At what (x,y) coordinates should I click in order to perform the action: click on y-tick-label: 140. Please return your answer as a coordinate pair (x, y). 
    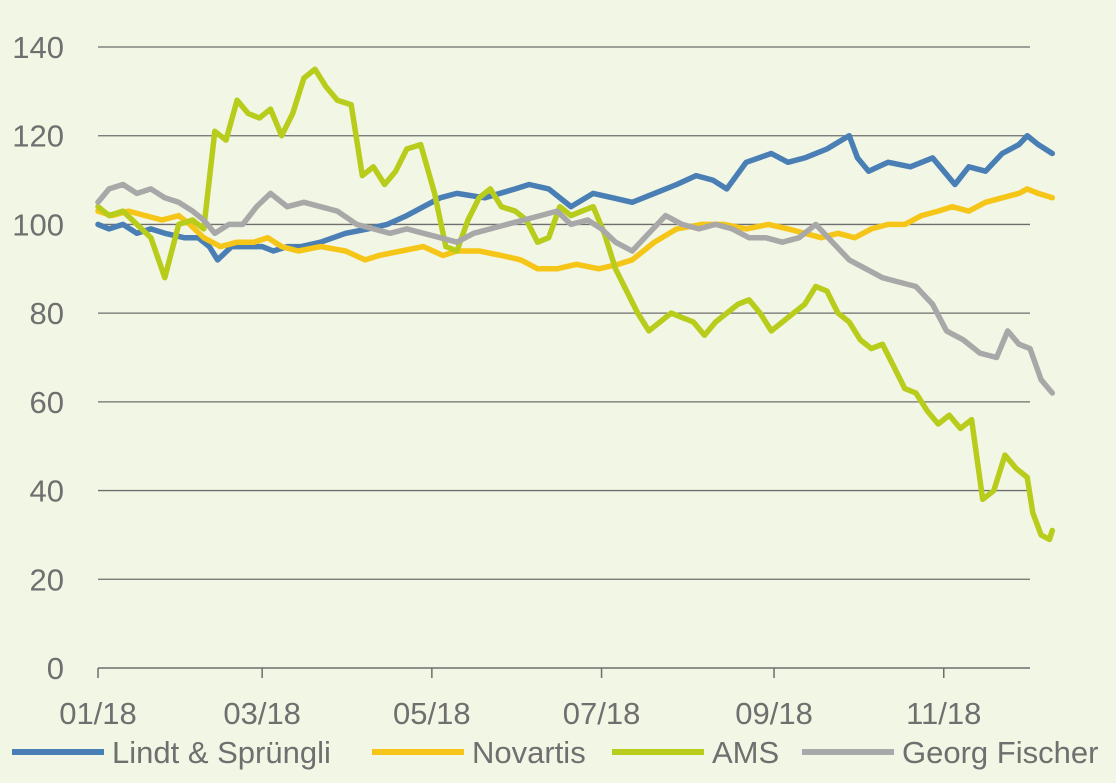
    Looking at the image, I should click on (38, 47).